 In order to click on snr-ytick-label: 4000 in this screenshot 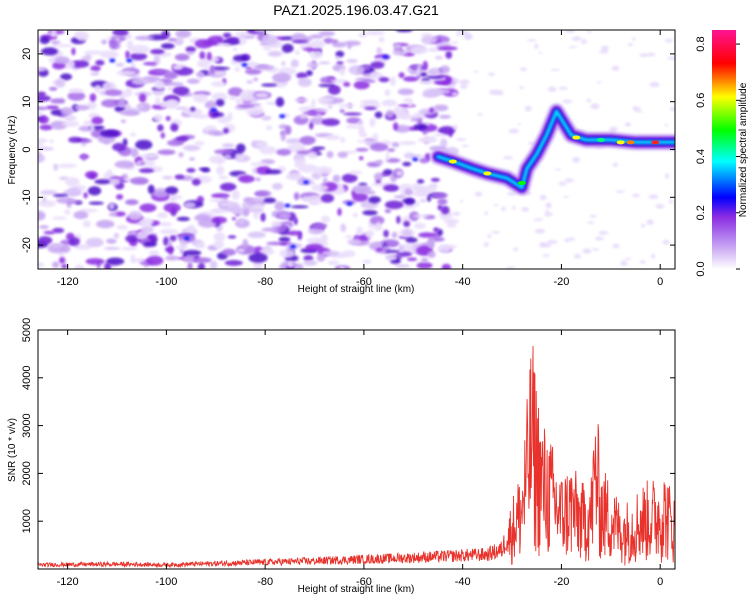, I will do `click(27, 378)`.